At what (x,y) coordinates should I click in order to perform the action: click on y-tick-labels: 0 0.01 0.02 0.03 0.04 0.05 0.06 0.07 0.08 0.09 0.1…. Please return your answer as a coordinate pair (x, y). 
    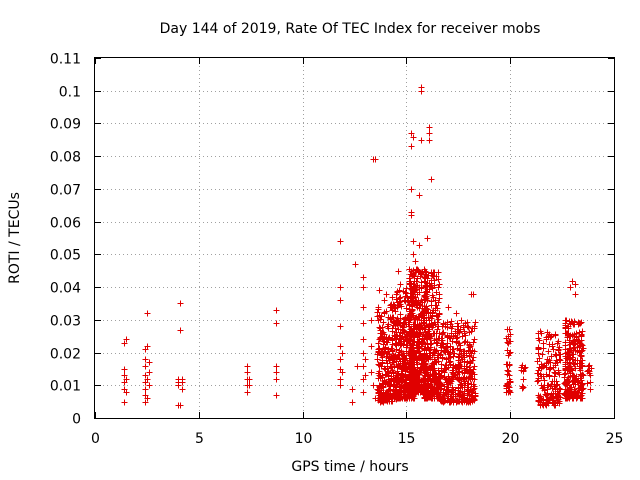
    Looking at the image, I should click on (65, 240).